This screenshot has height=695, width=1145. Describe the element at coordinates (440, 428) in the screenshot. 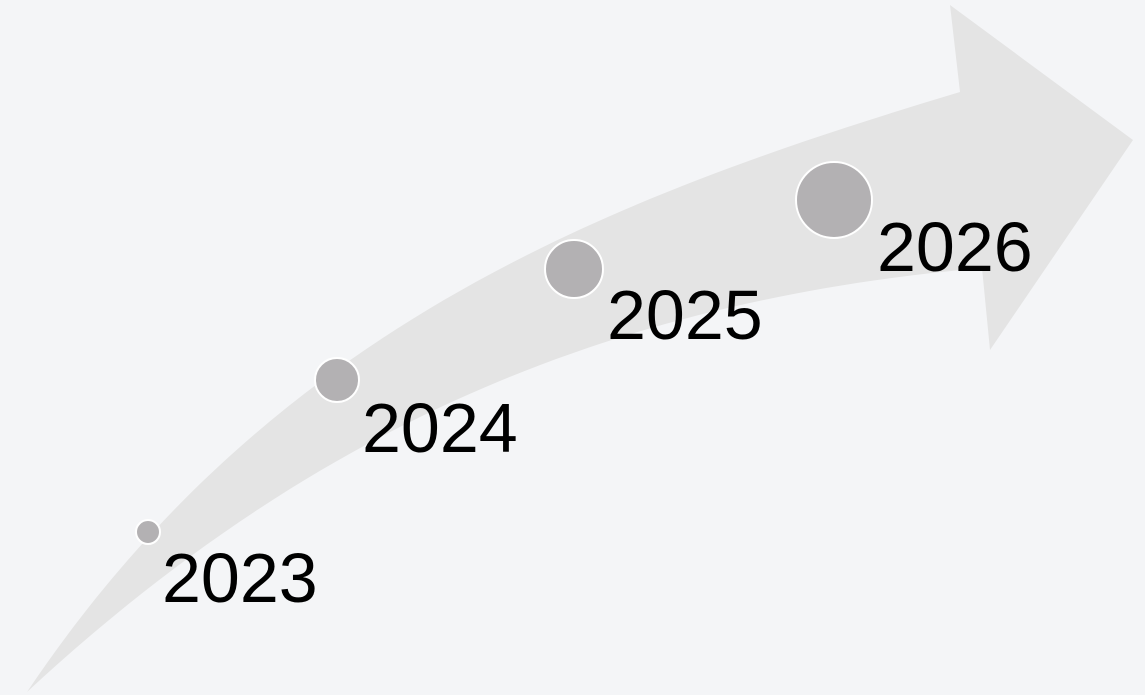

I see `milestone-label-2024: 2024` at that location.